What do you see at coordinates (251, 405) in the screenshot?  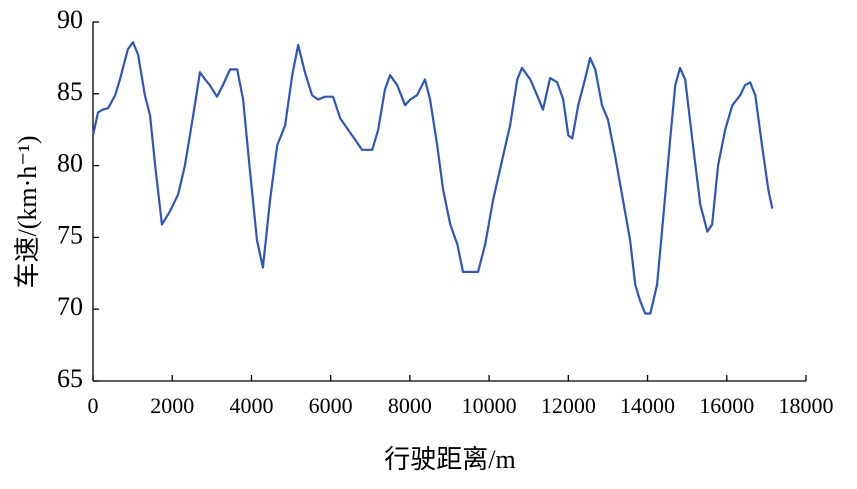 I see `x-tick-label: 4000` at bounding box center [251, 405].